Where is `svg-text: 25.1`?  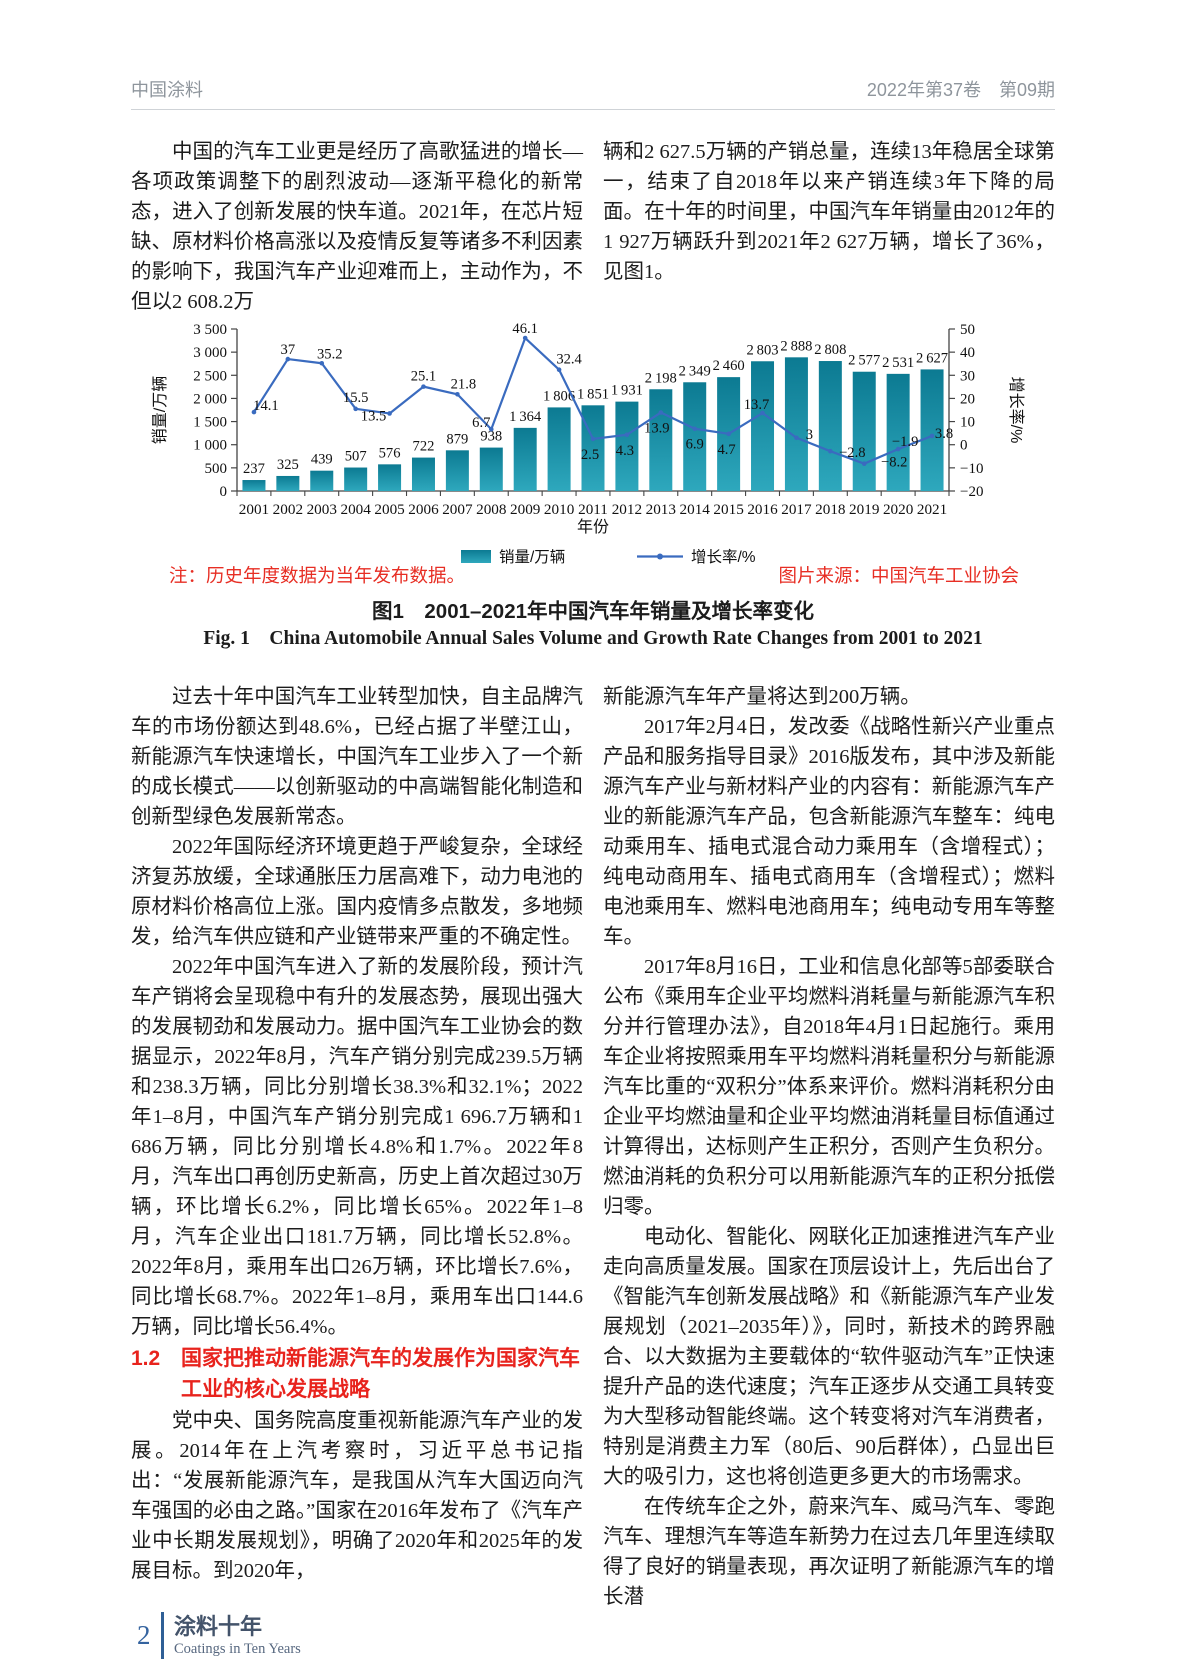
svg-text: 25.1 is located at coordinates (424, 377).